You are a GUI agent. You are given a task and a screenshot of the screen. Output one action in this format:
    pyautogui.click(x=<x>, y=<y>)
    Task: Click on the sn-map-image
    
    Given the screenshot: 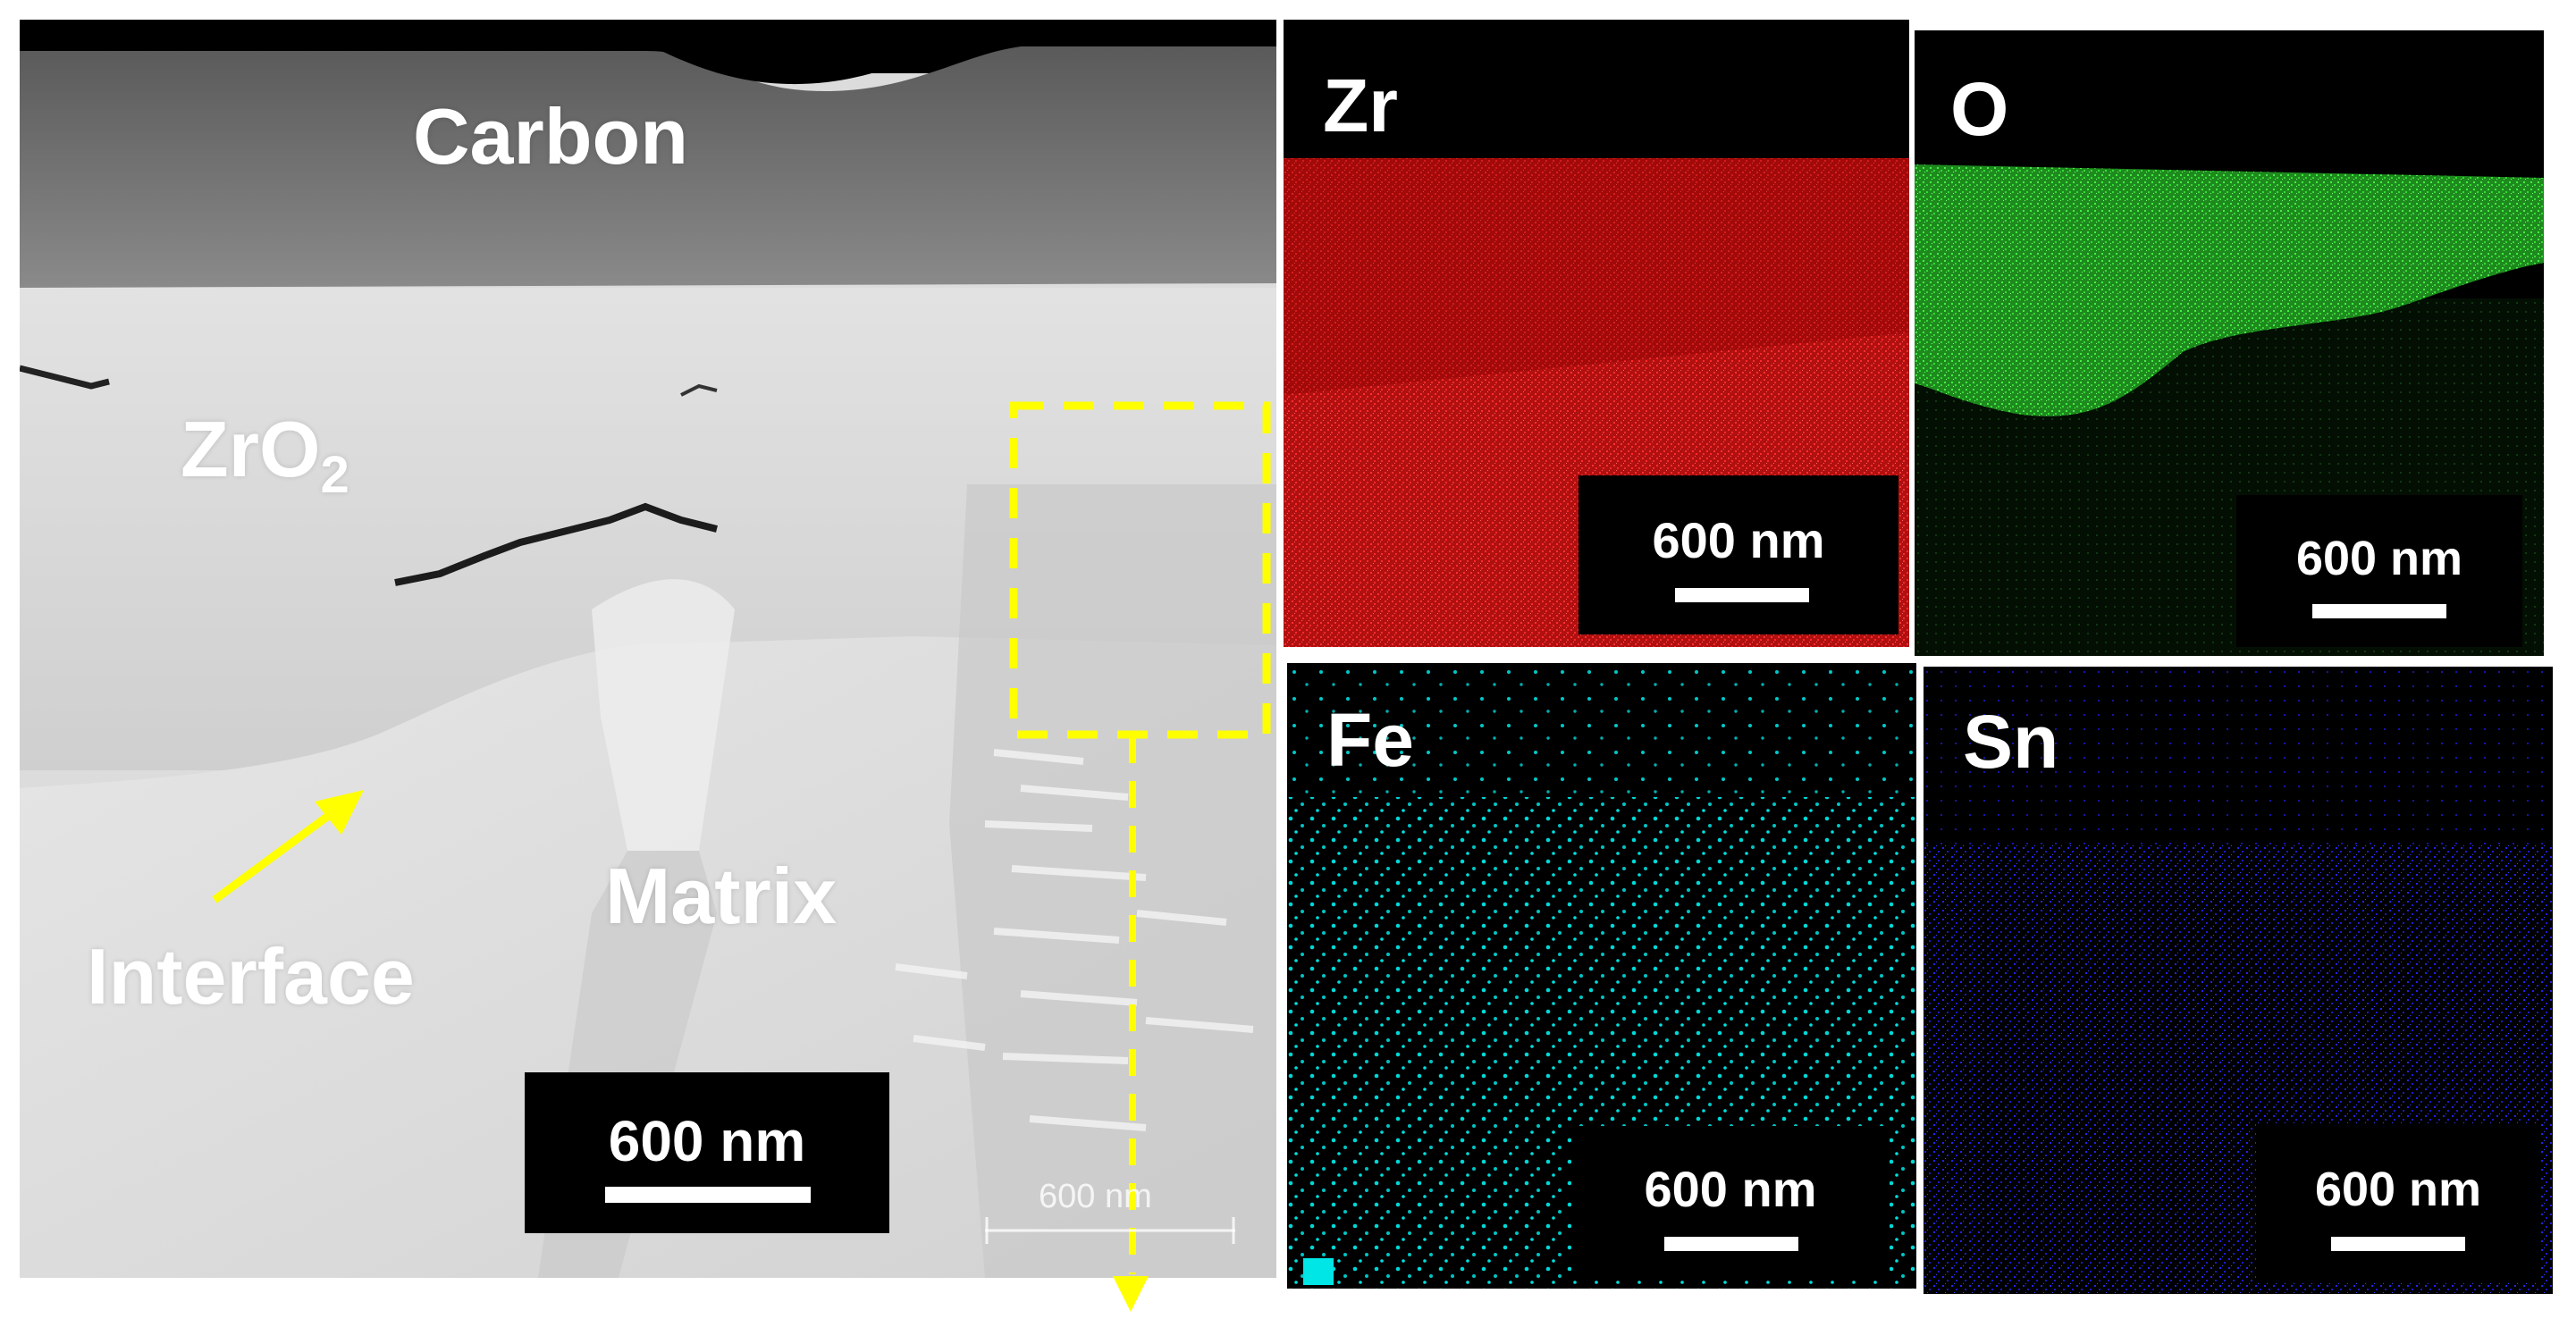 What is the action you would take?
    pyautogui.click(x=2239, y=981)
    